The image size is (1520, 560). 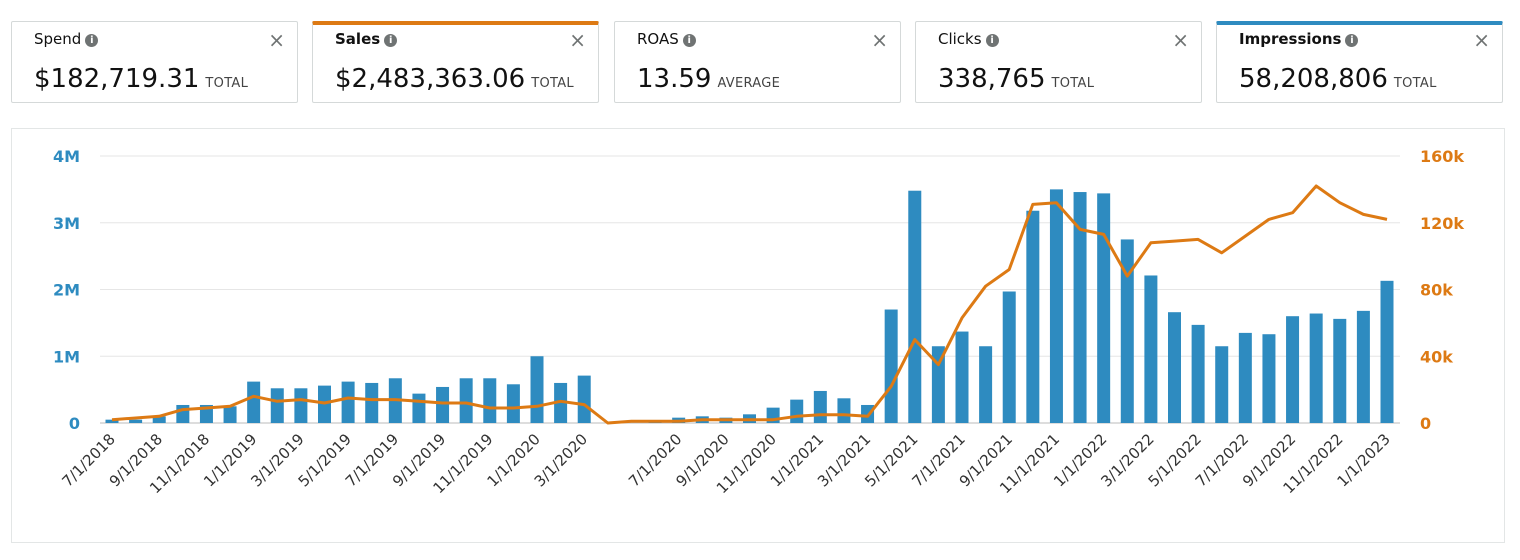 I want to click on card-label: Spend, so click(x=58, y=39).